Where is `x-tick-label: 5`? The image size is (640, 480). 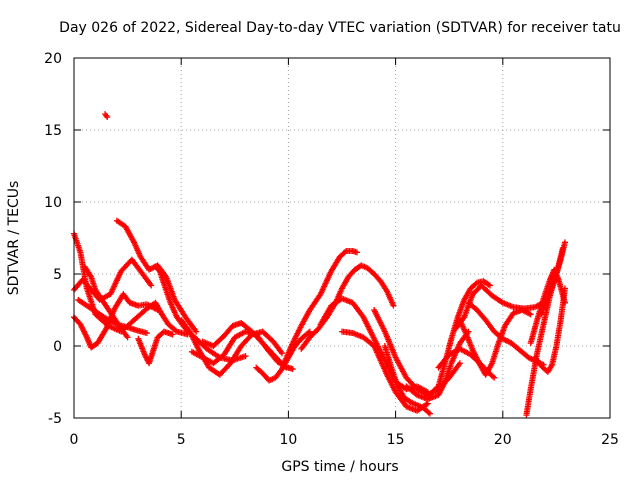
x-tick-label: 5 is located at coordinates (181, 440).